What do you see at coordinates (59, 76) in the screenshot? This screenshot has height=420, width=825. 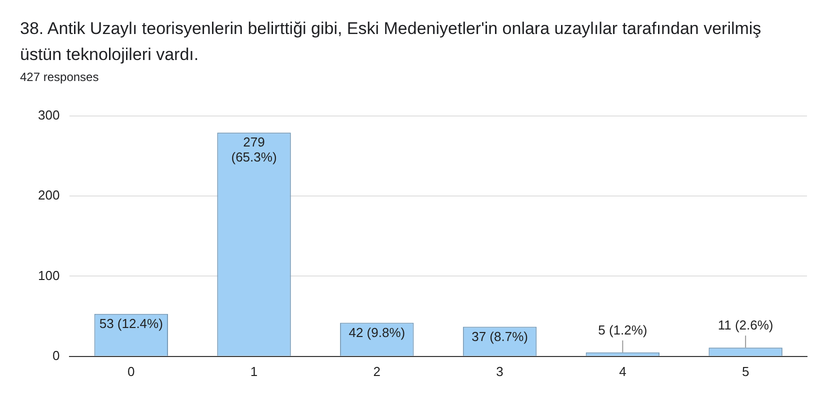 I see `chart-subtitle: 427 responses` at bounding box center [59, 76].